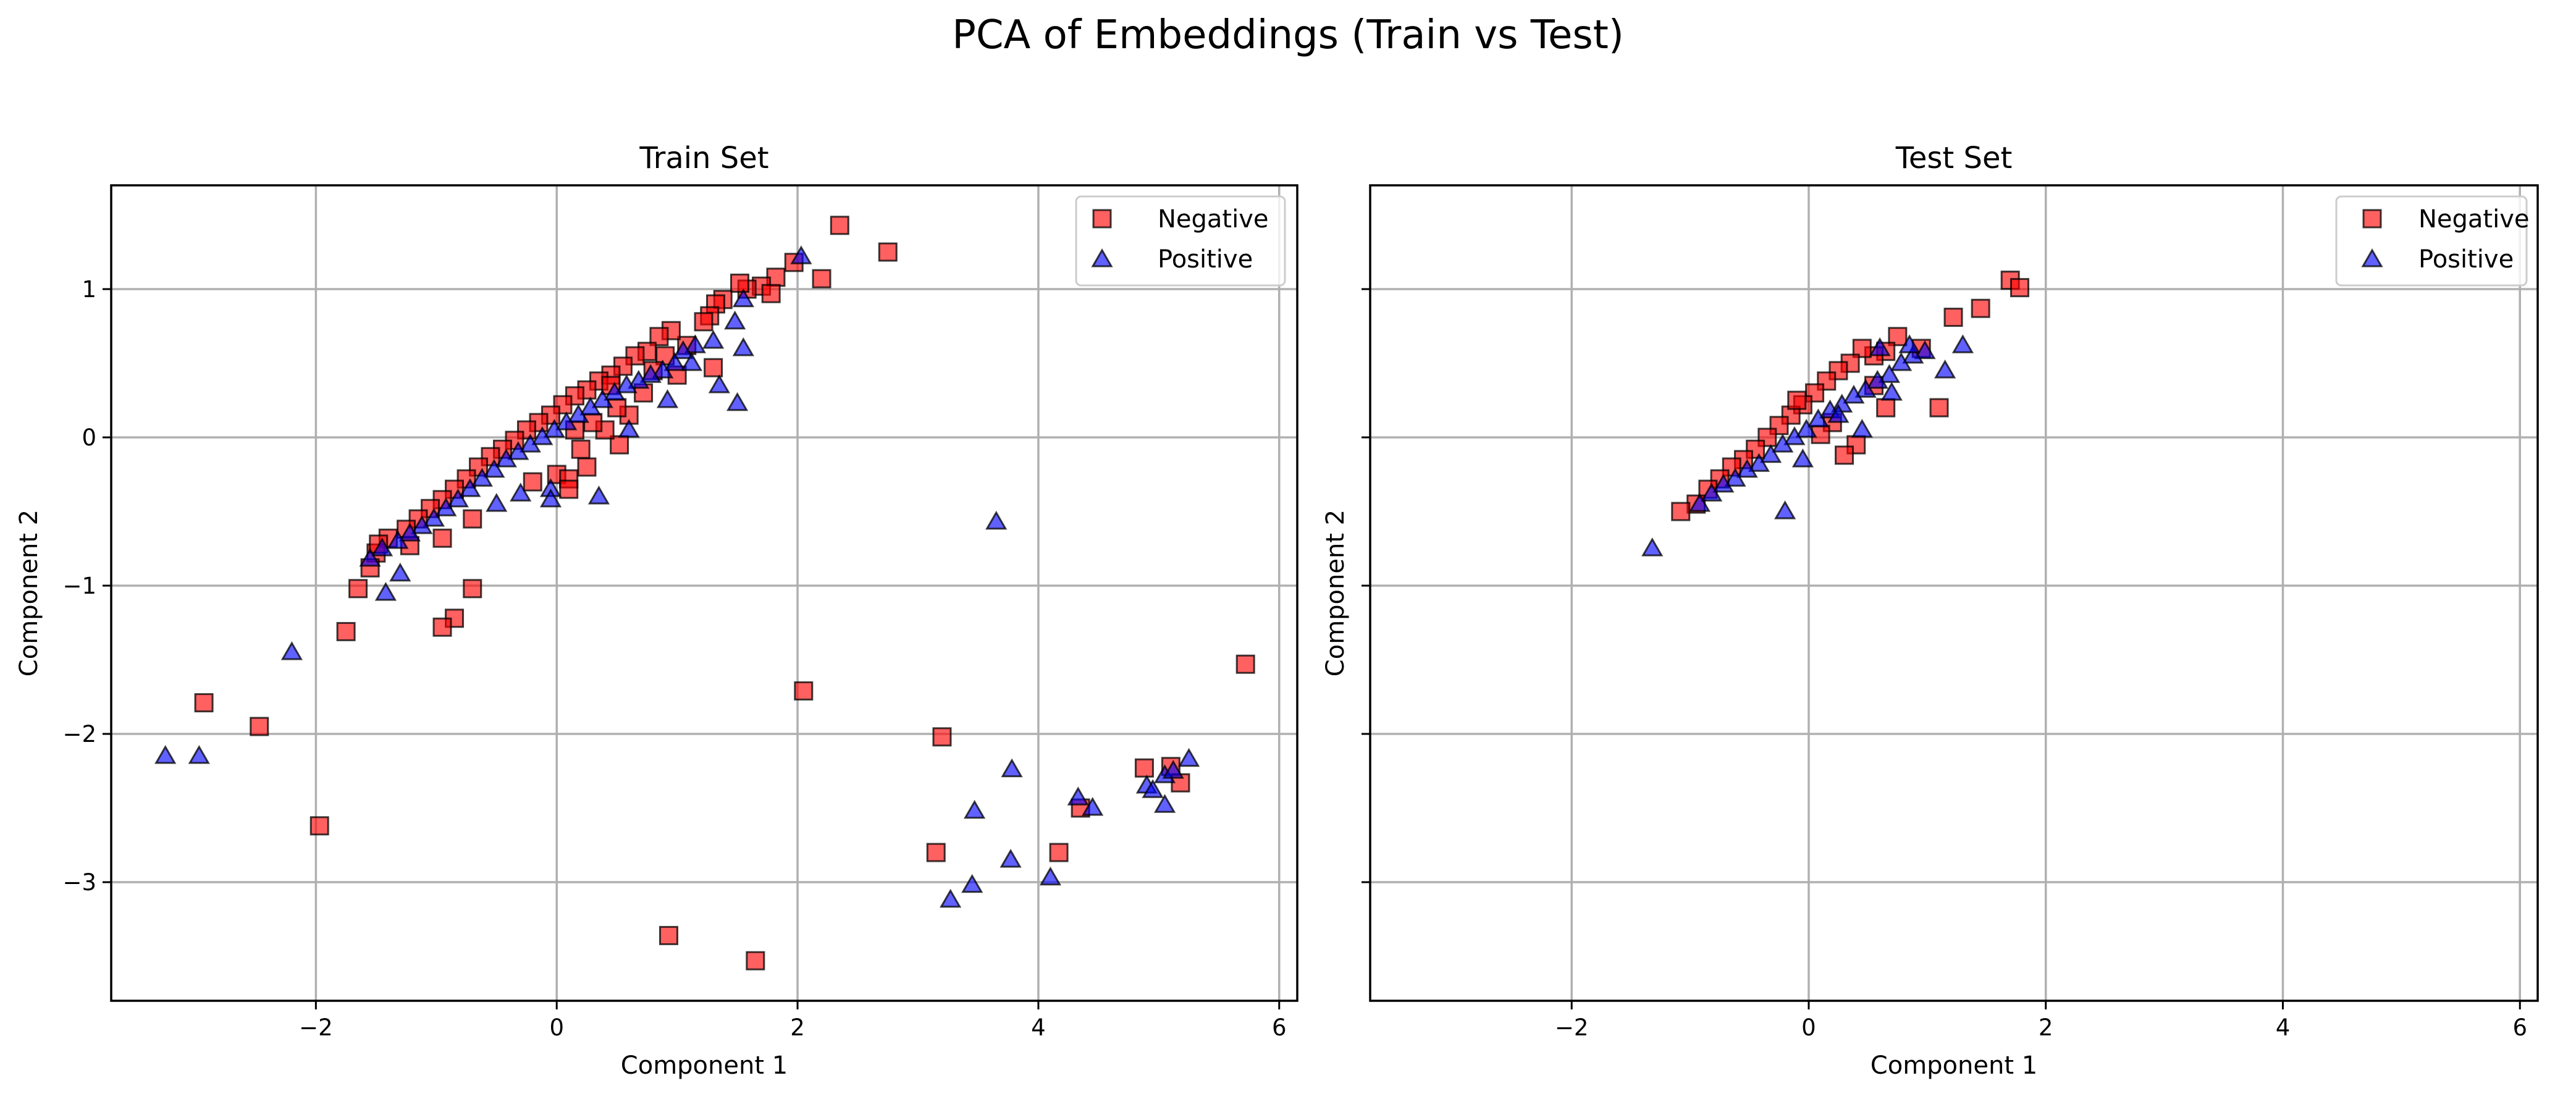  Describe the element at coordinates (1213, 219) in the screenshot. I see `train-legend-negative-label: Negative` at that location.